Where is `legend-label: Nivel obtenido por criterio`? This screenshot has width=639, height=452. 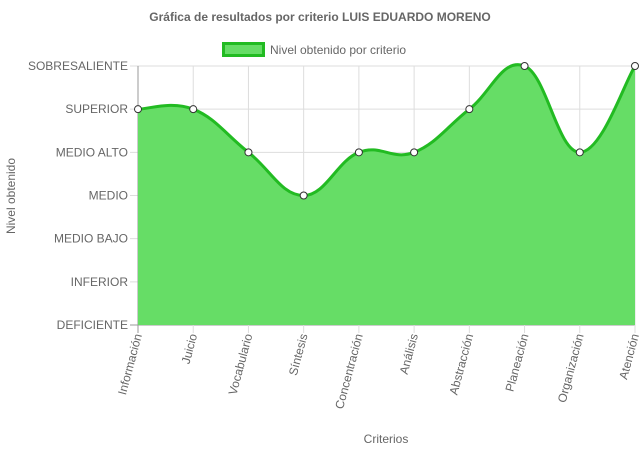 legend-label: Nivel obtenido por criterio is located at coordinates (338, 50).